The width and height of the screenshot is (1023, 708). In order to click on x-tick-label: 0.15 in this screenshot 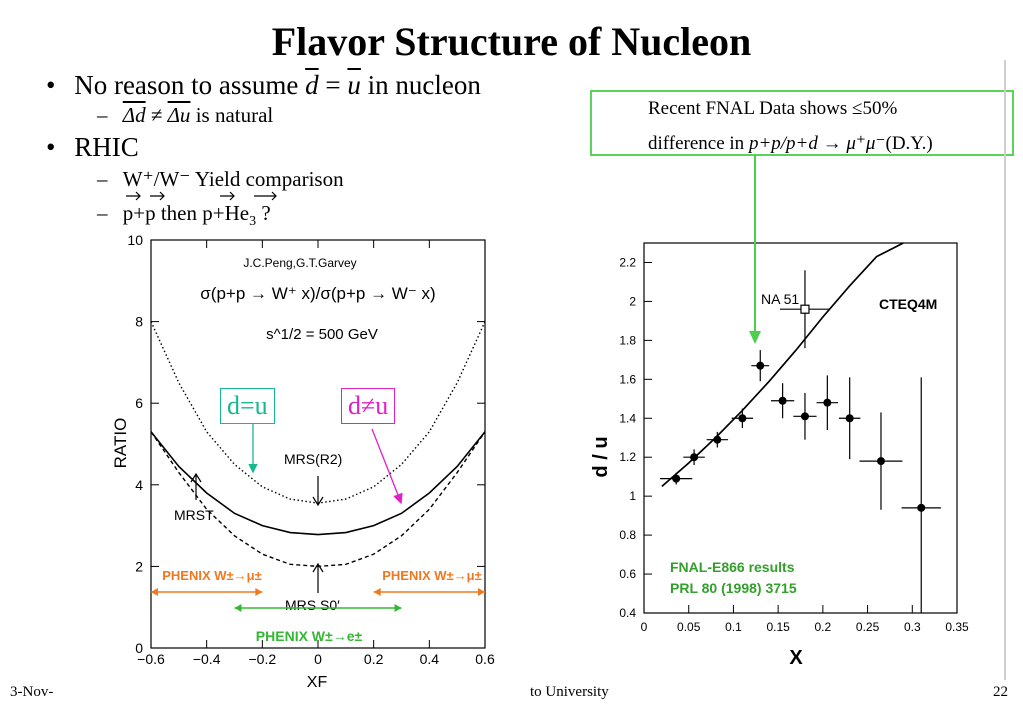, I will do `click(778, 627)`.